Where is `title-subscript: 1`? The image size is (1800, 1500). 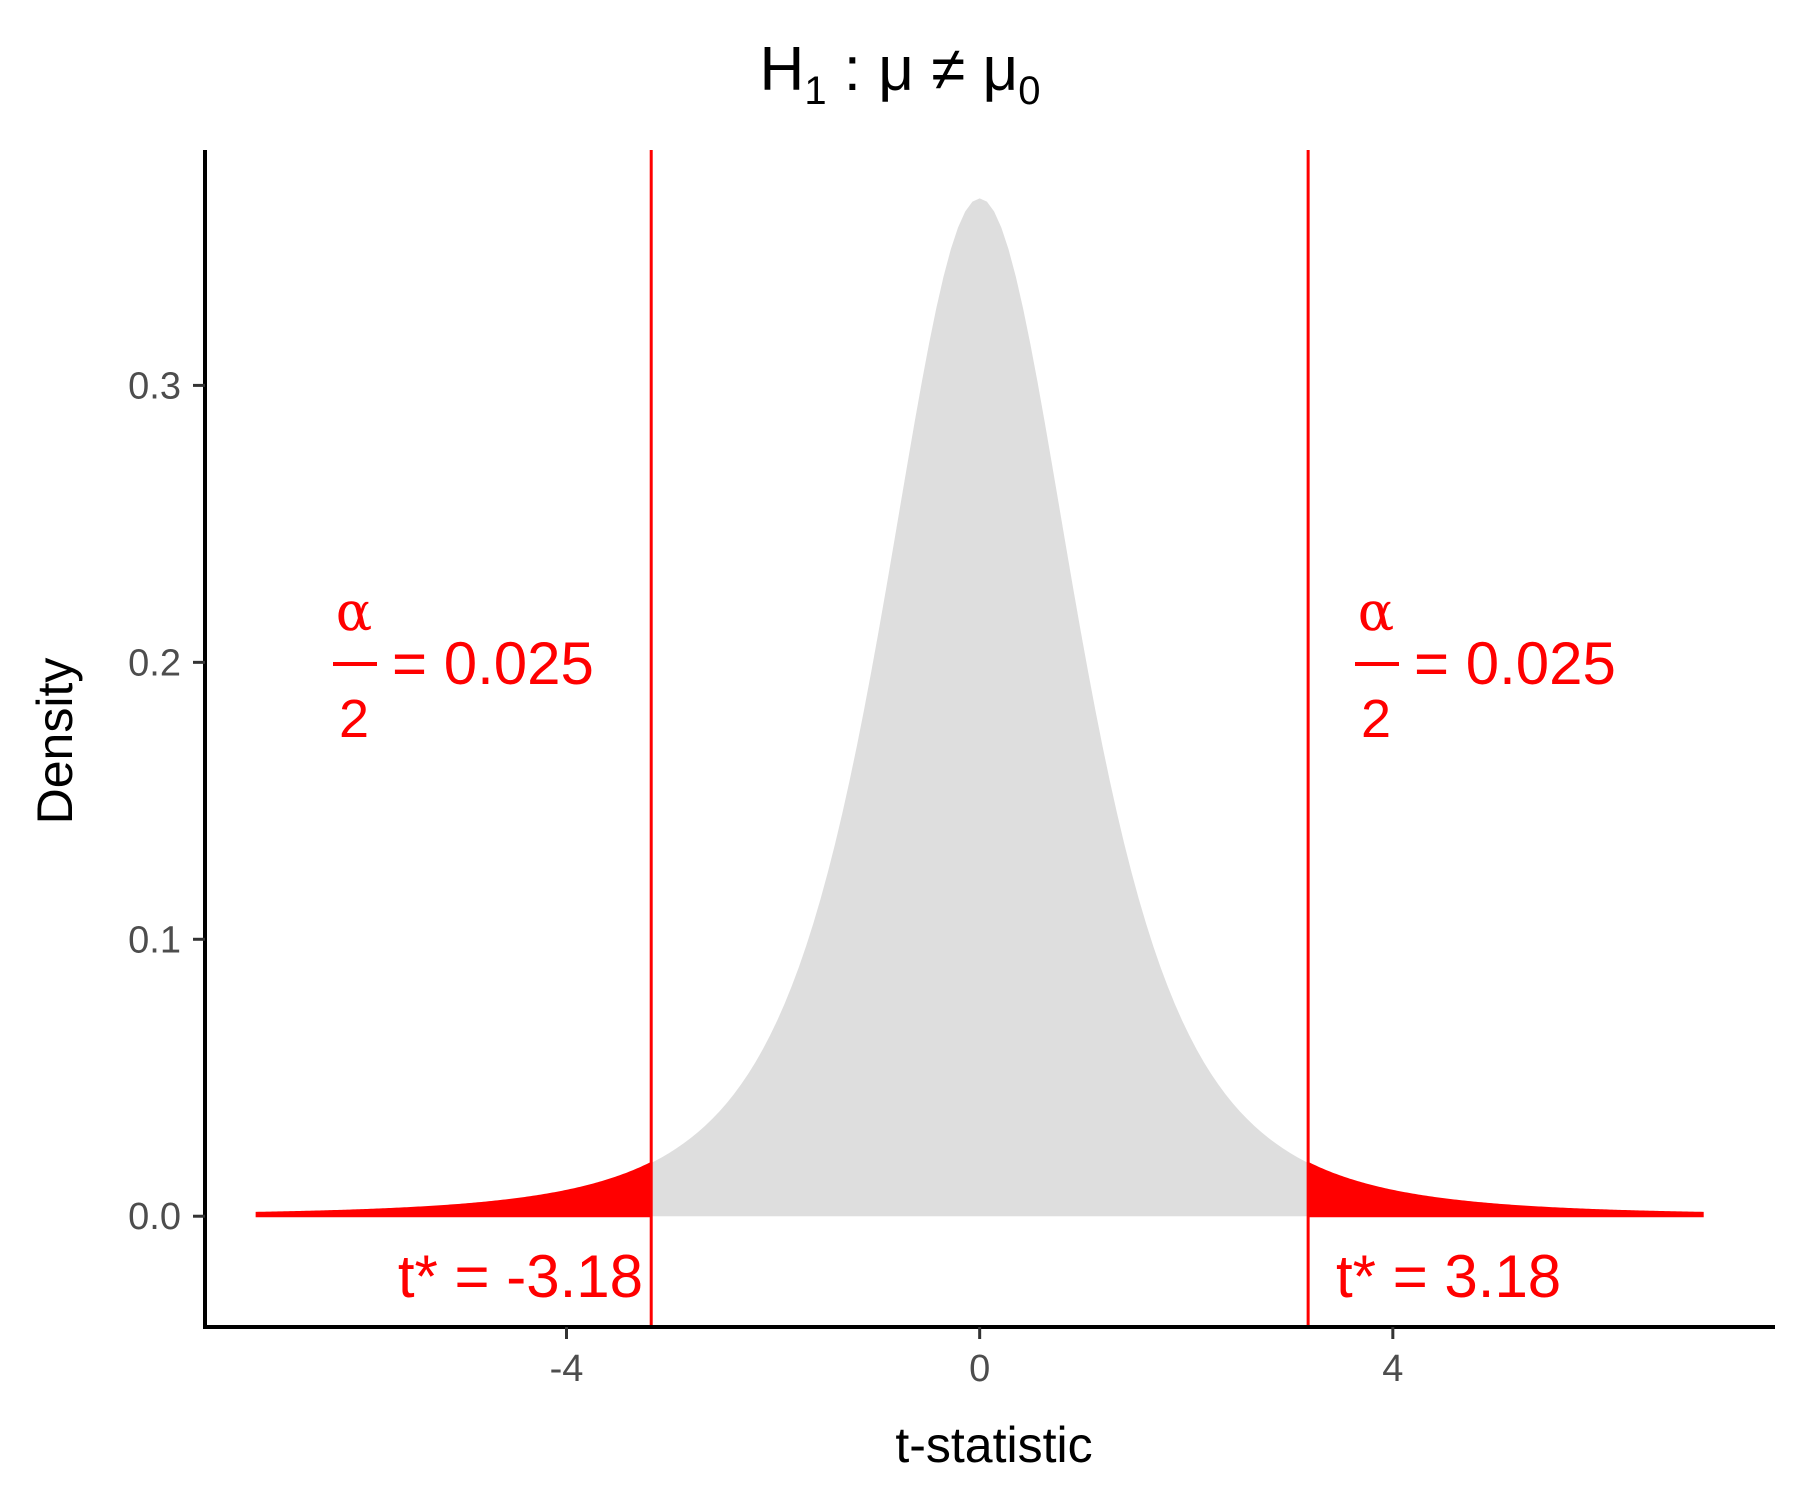 title-subscript: 1 is located at coordinates (815, 91).